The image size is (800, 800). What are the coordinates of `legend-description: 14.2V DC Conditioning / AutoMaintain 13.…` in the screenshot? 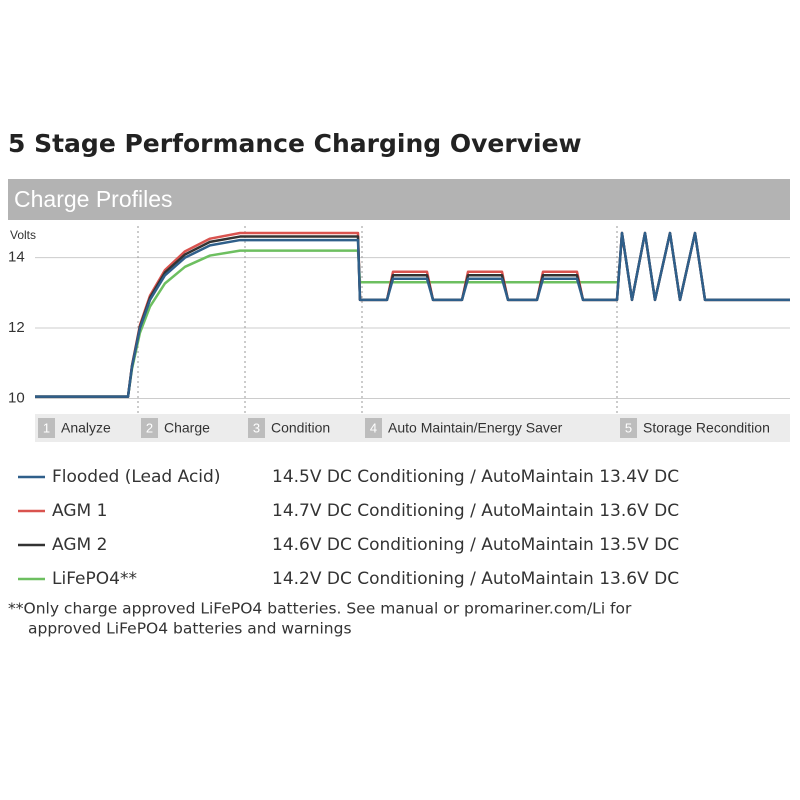 It's located at (475, 579).